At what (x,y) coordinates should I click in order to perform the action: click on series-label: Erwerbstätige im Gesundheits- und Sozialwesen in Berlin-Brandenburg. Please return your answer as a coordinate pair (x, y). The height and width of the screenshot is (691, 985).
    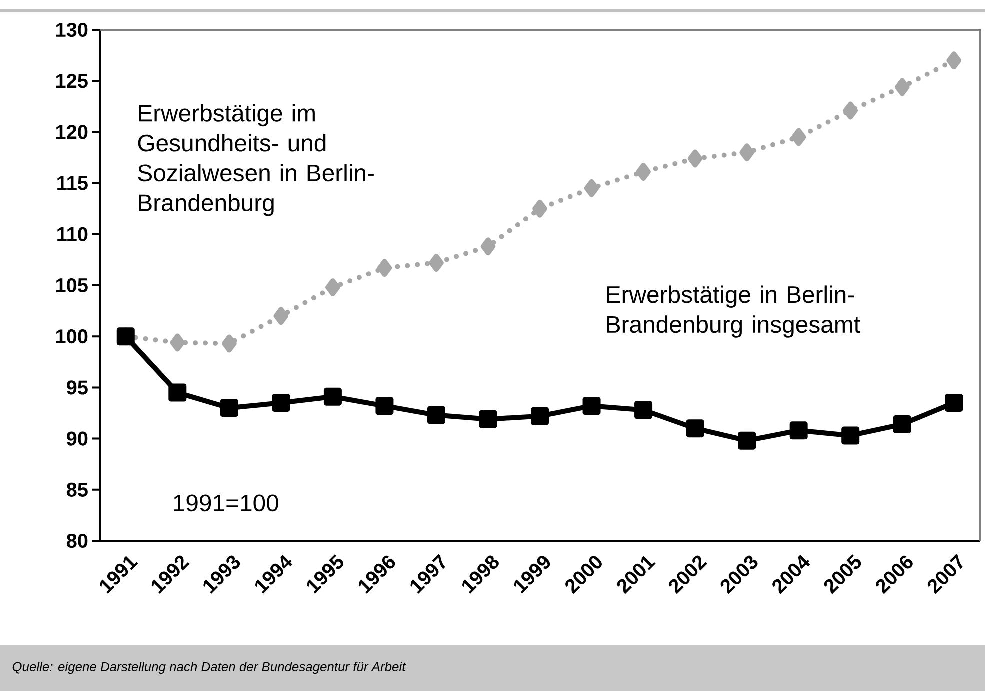
    Looking at the image, I should click on (256, 160).